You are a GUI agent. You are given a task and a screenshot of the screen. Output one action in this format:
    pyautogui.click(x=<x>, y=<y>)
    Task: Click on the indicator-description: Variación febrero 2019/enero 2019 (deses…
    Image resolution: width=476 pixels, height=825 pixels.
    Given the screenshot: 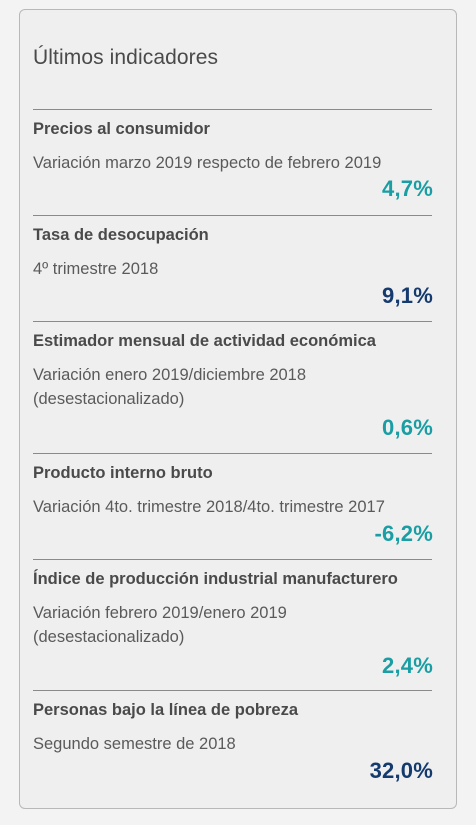 What is the action you would take?
    pyautogui.click(x=160, y=625)
    